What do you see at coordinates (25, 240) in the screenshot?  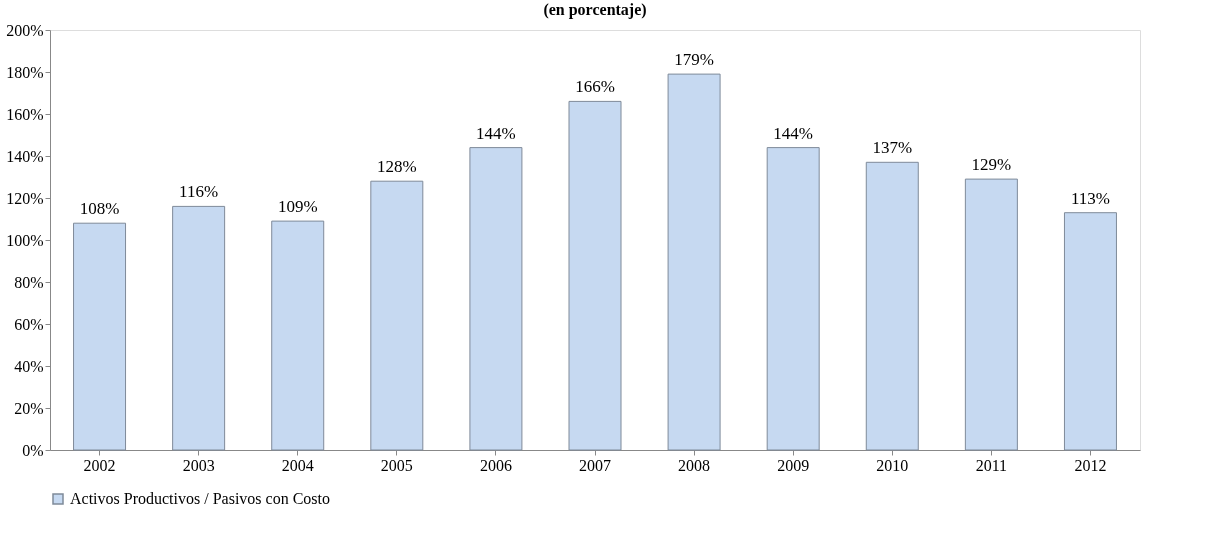 I see `y-tick-label: 100%` at bounding box center [25, 240].